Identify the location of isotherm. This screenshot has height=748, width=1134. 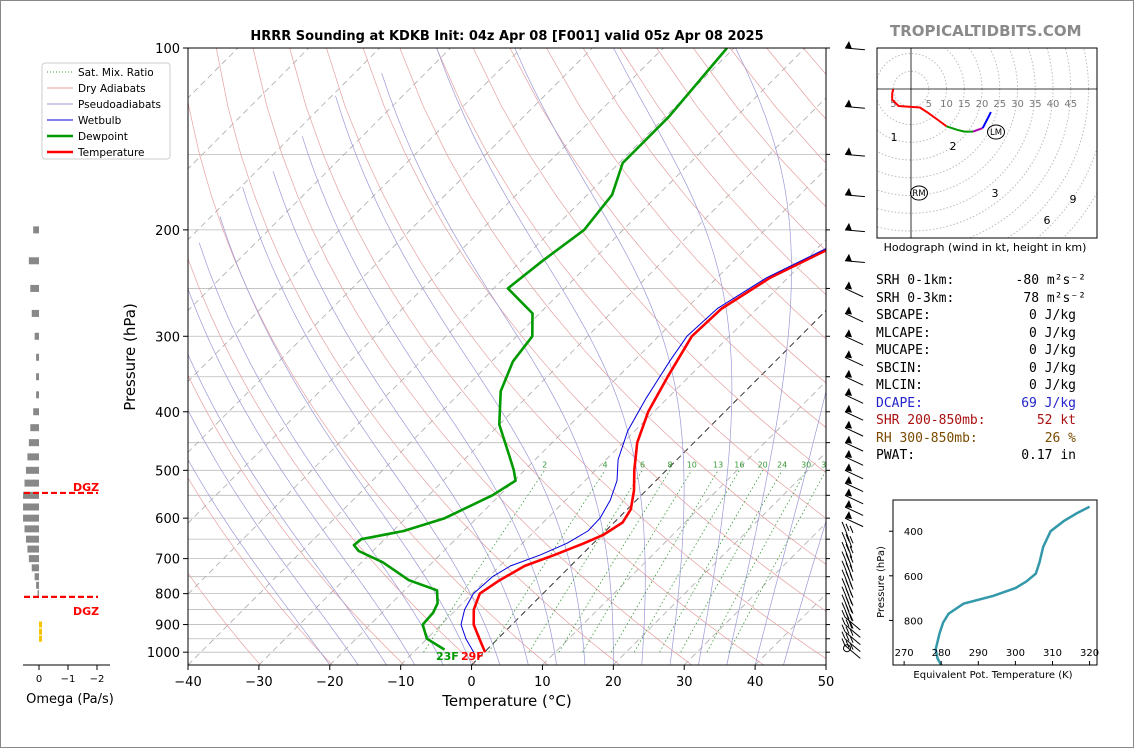
(754, 593).